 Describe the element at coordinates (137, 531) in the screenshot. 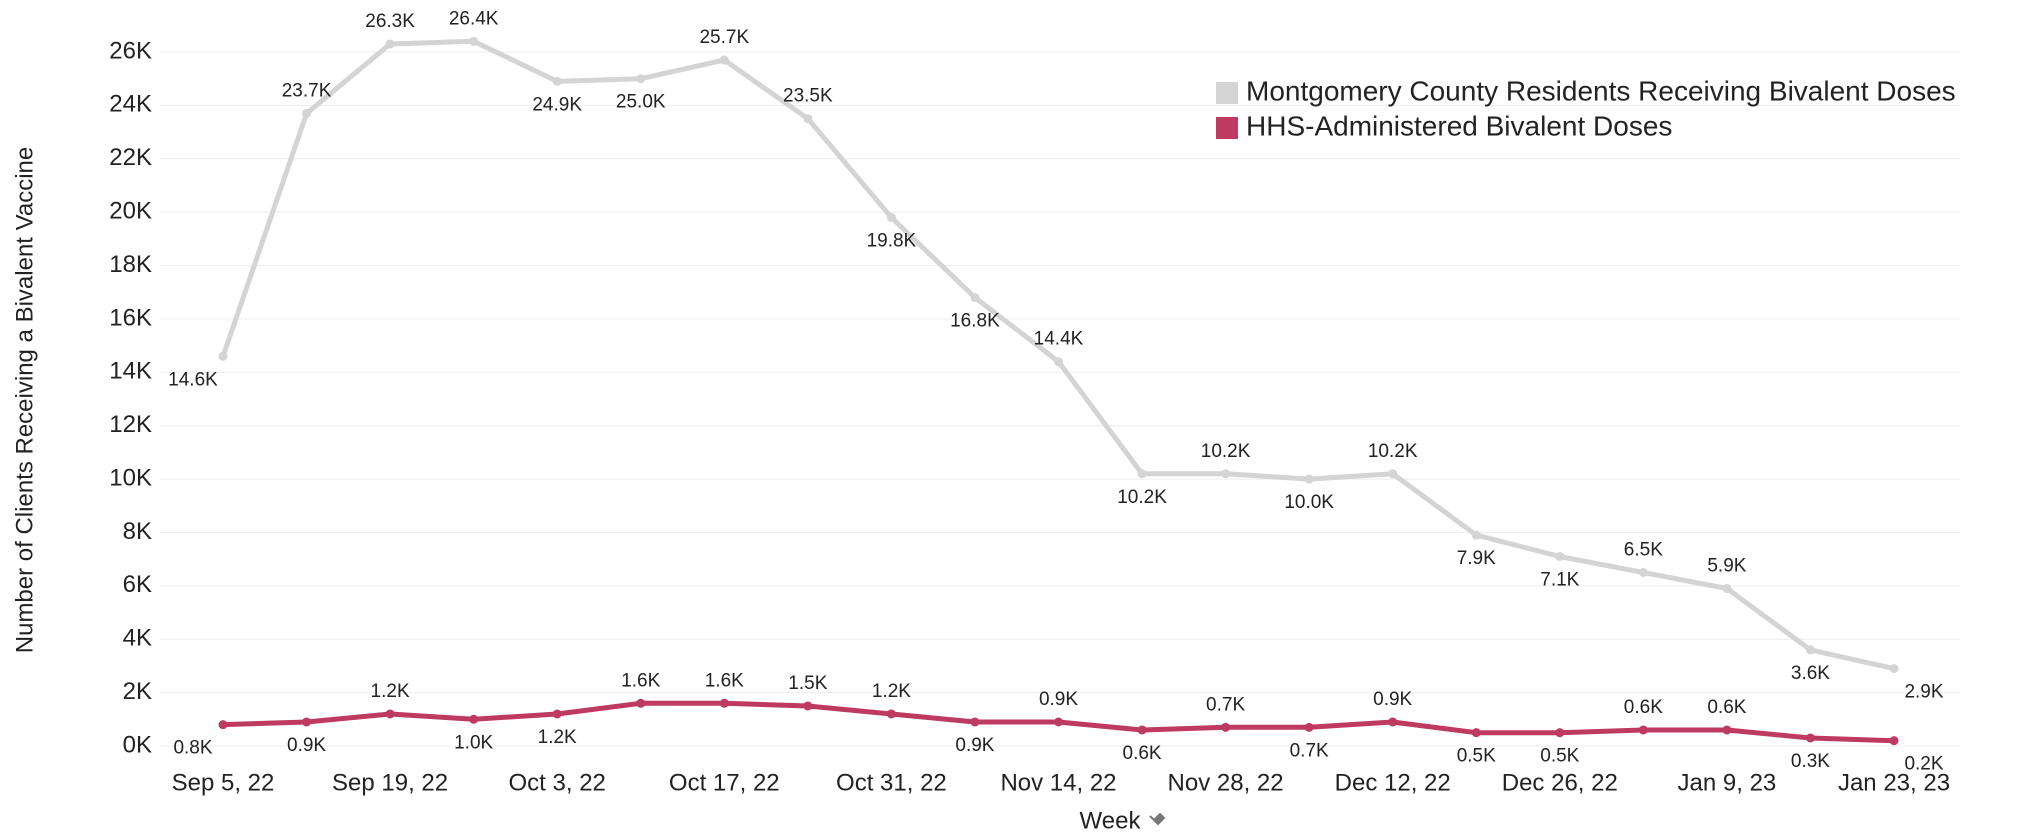

I see `y-tick-label: 8K` at that location.